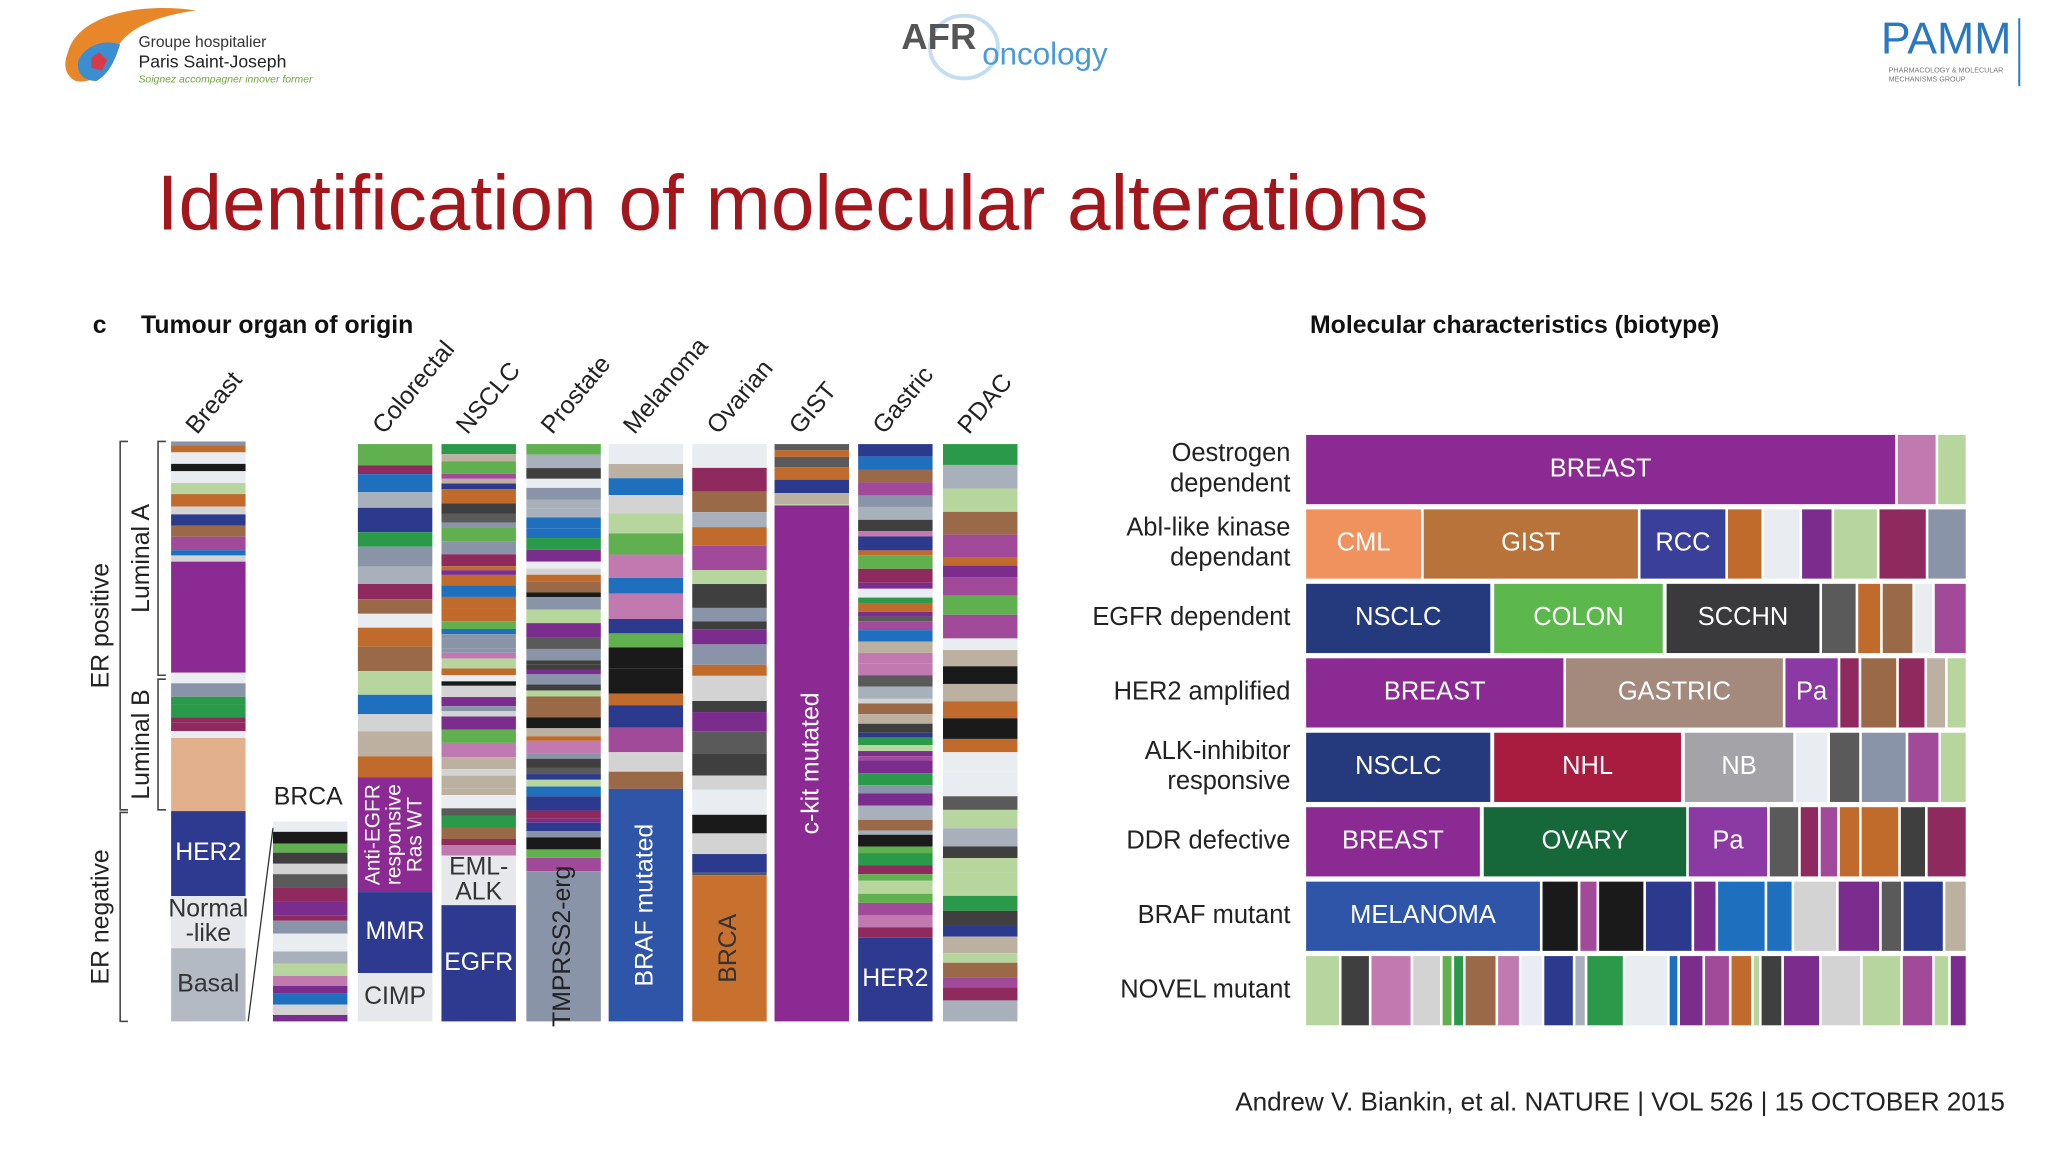  I want to click on segment-label: Basal, so click(208, 983).